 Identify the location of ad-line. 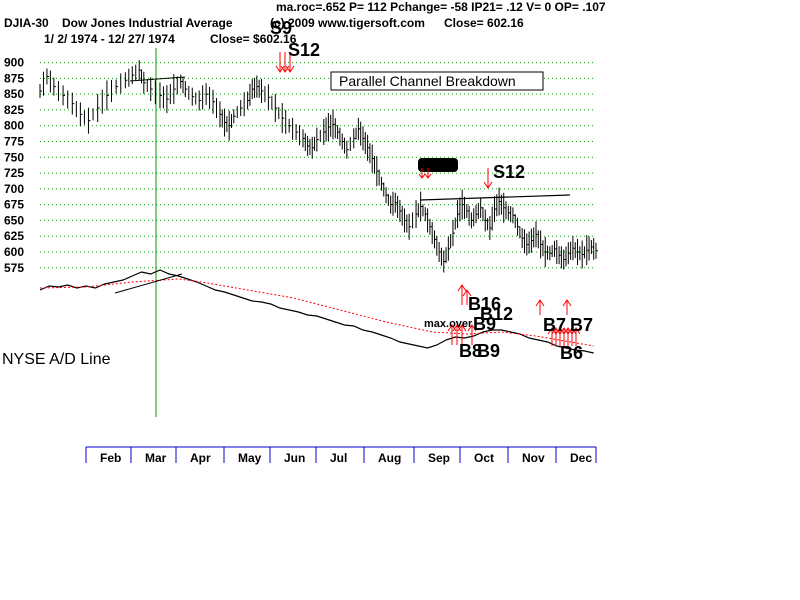
(316, 311).